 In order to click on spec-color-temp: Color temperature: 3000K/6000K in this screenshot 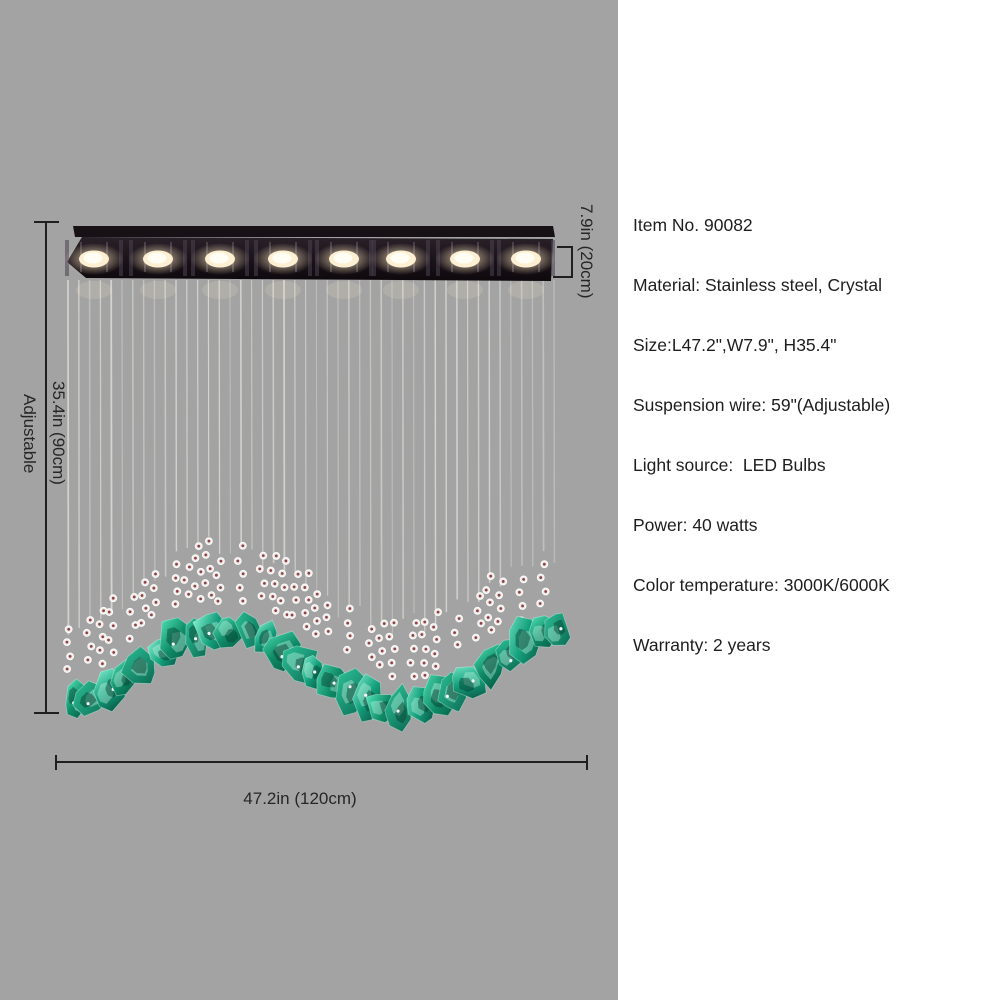, I will do `click(761, 585)`.